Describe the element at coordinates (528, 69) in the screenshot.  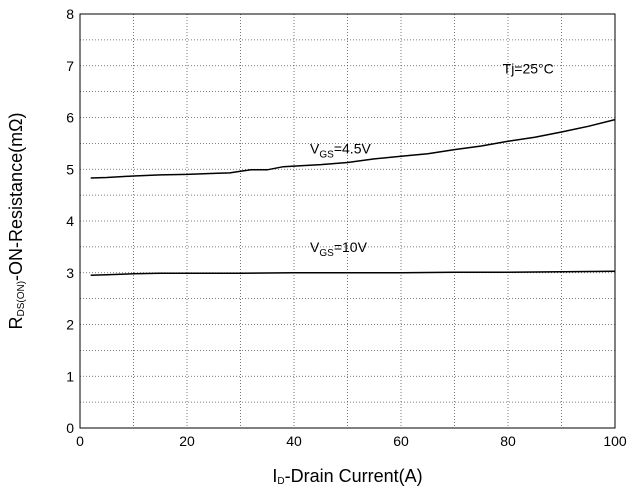
I see `annotation-label: Tj=25°C` at that location.